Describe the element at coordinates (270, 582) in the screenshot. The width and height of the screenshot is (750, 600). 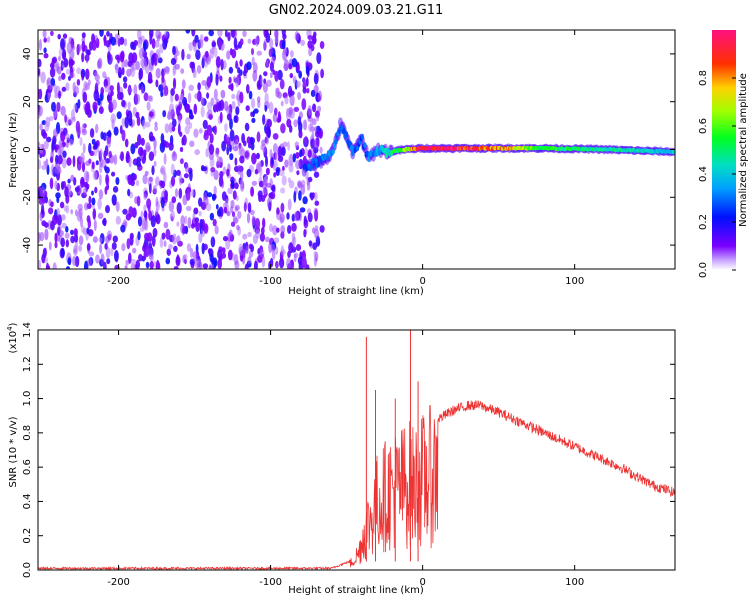
I see `x-tick-label: -100` at that location.